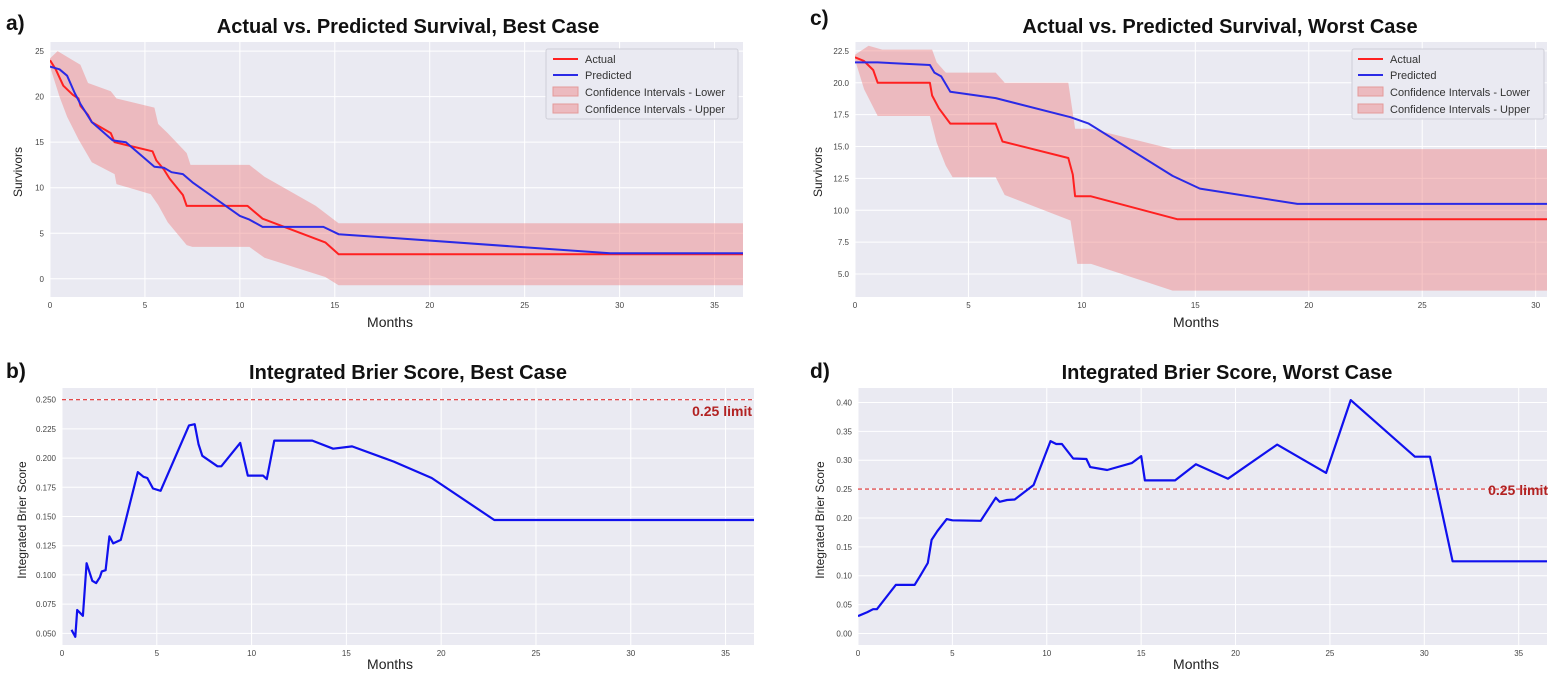 This screenshot has width=1562, height=688. What do you see at coordinates (1196, 322) in the screenshot?
I see `x-axis-label-c: Months` at bounding box center [1196, 322].